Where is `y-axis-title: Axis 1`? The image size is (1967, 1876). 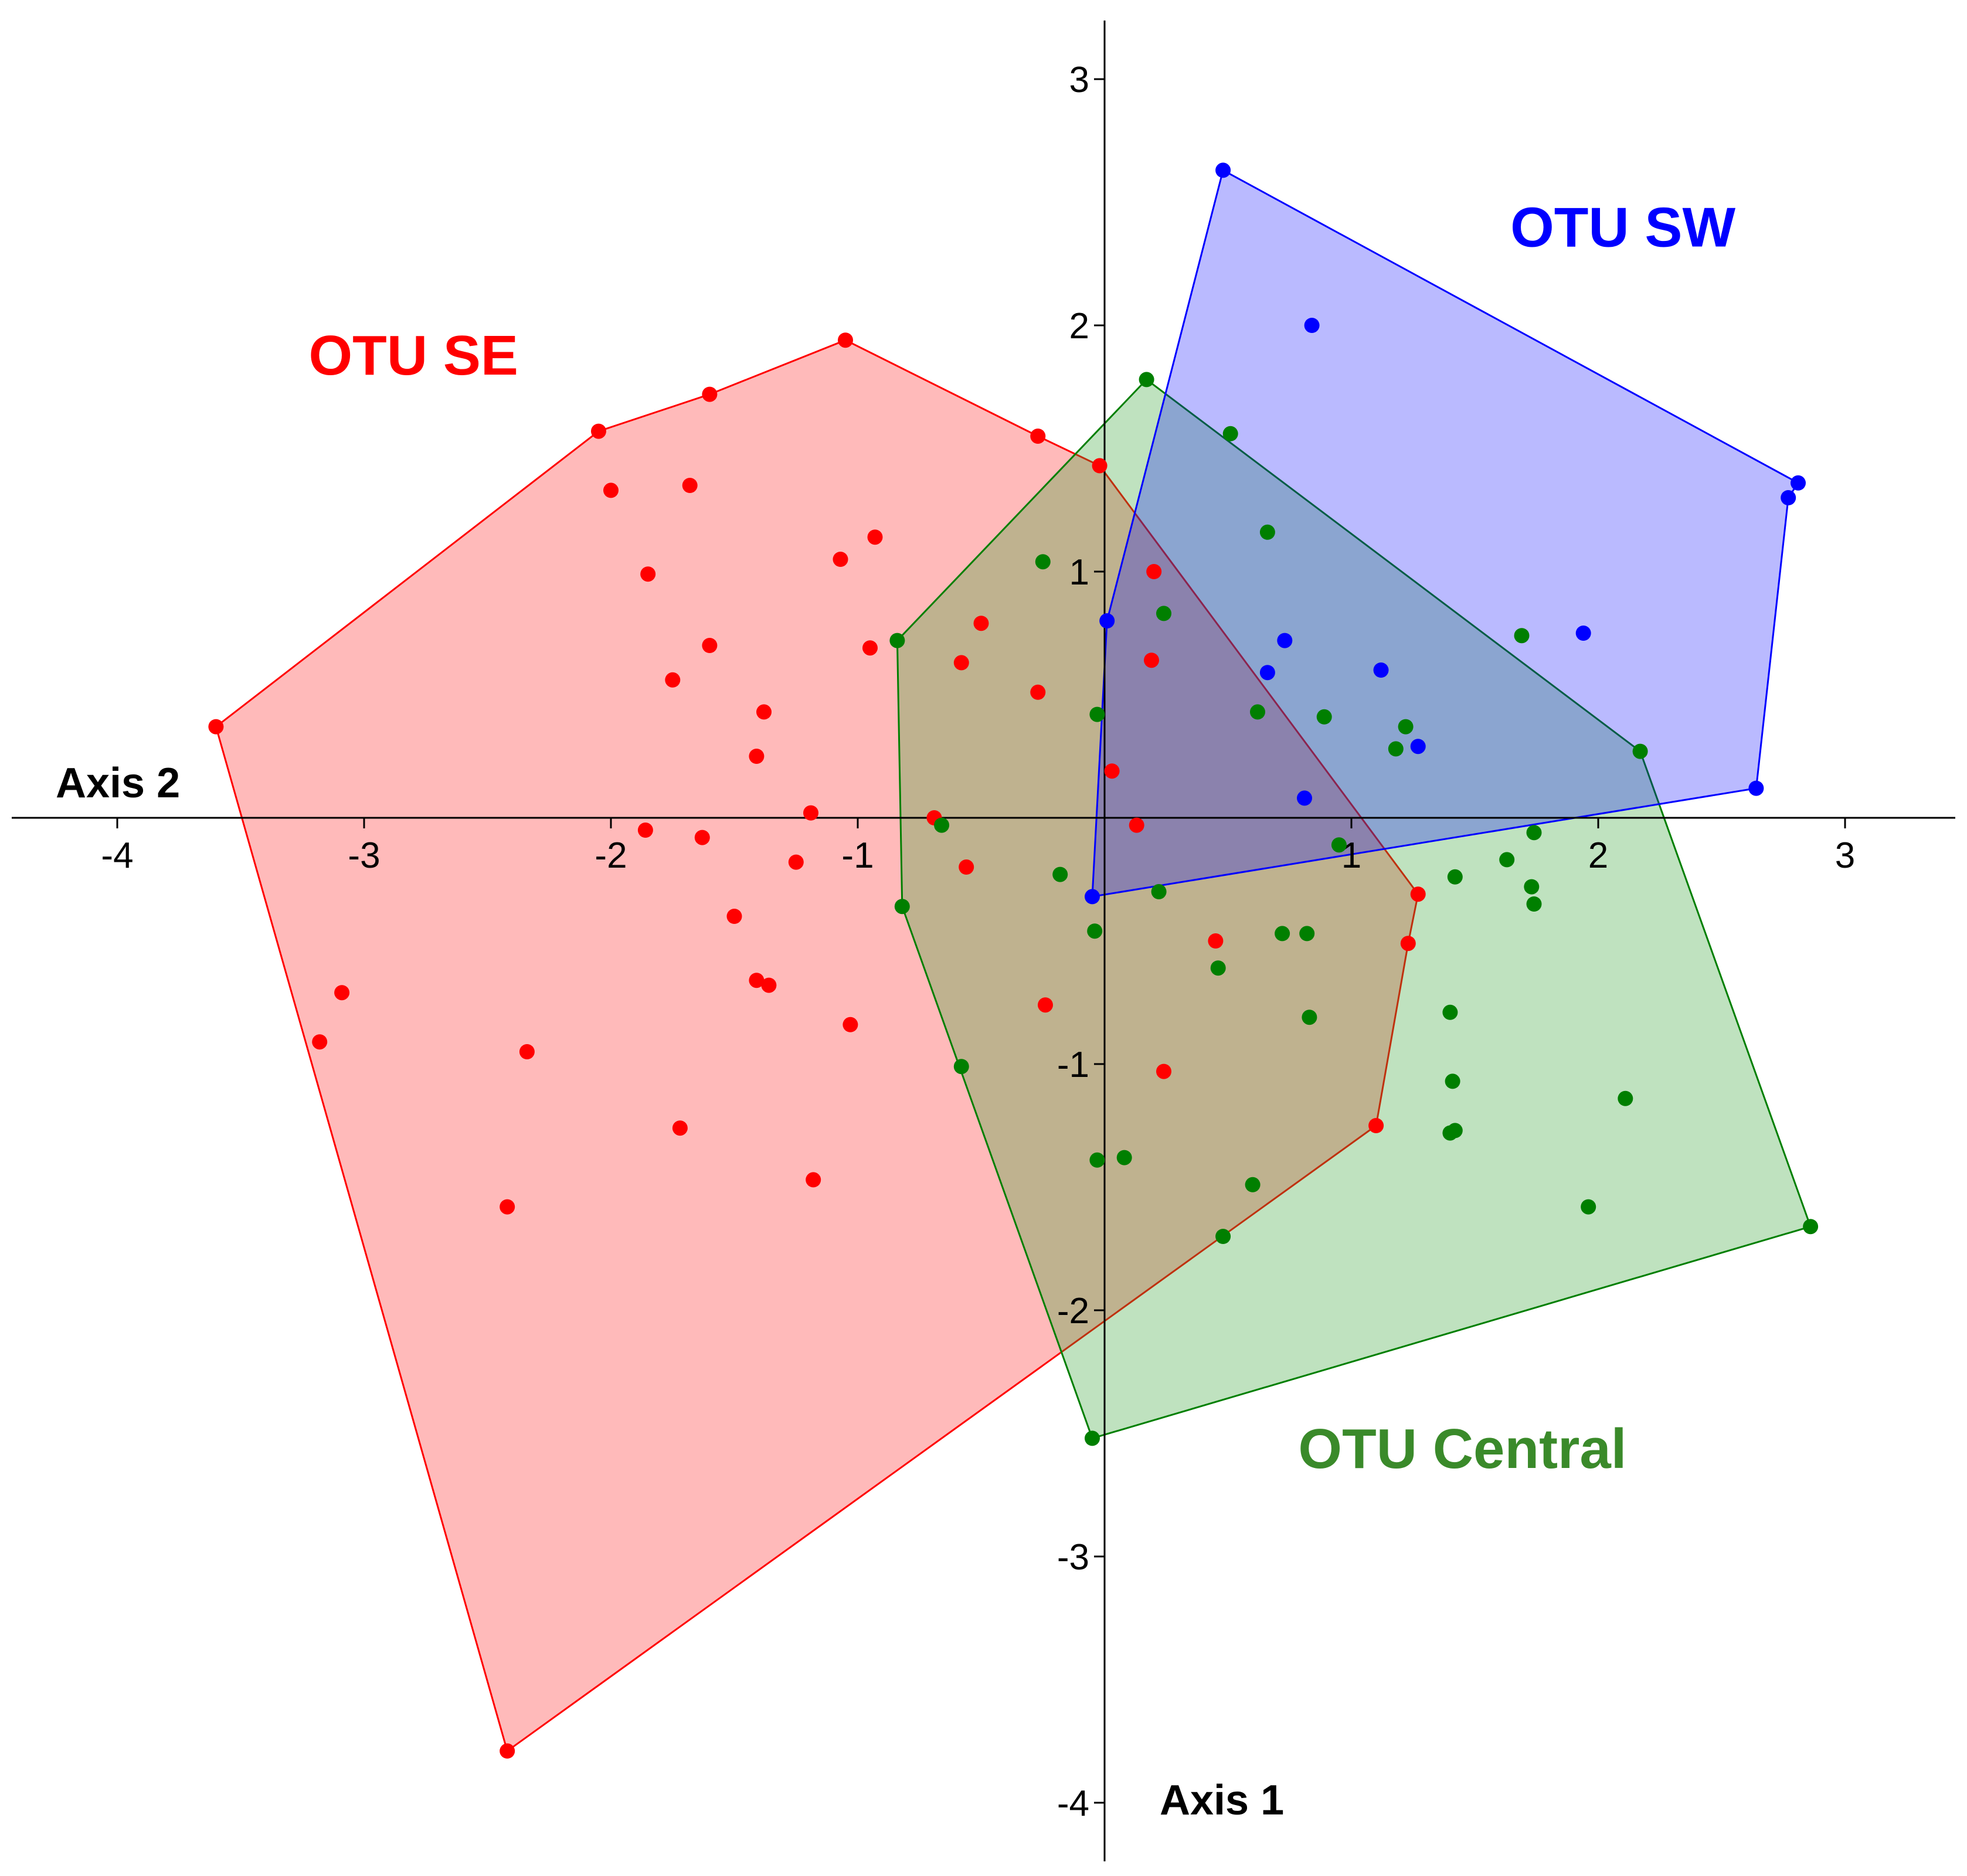 y-axis-title: Axis 1 is located at coordinates (1222, 1800).